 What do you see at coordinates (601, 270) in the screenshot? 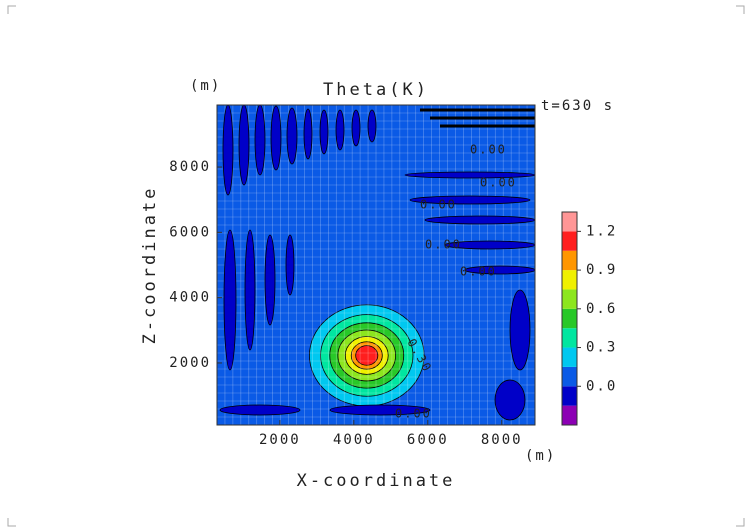
I see `colorbar-tick-label: 0.9` at bounding box center [601, 270].